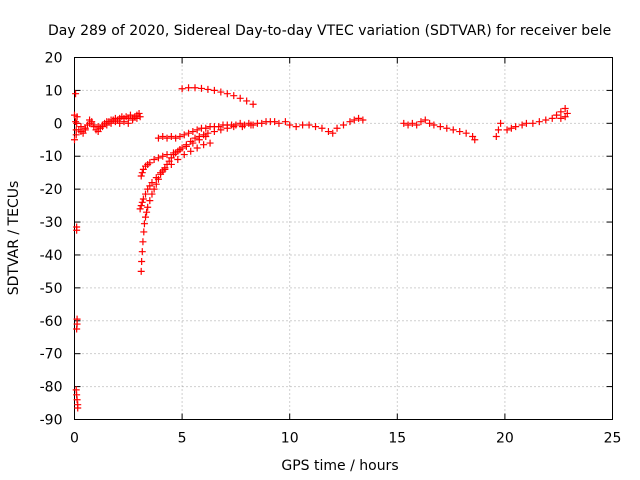  What do you see at coordinates (51, 421) in the screenshot?
I see `y-tick-label: -90` at bounding box center [51, 421].